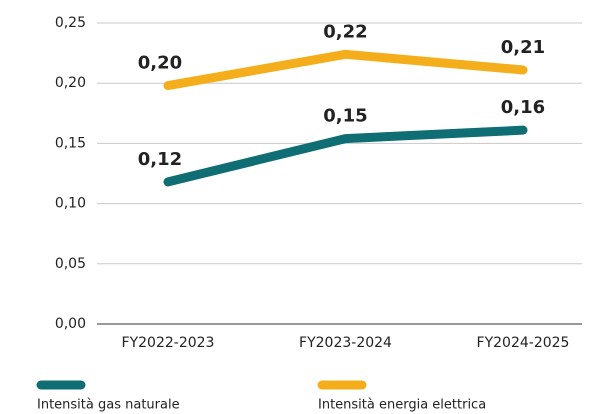 This screenshot has height=414, width=602. I want to click on y-tick-label: 0,00, so click(70, 324).